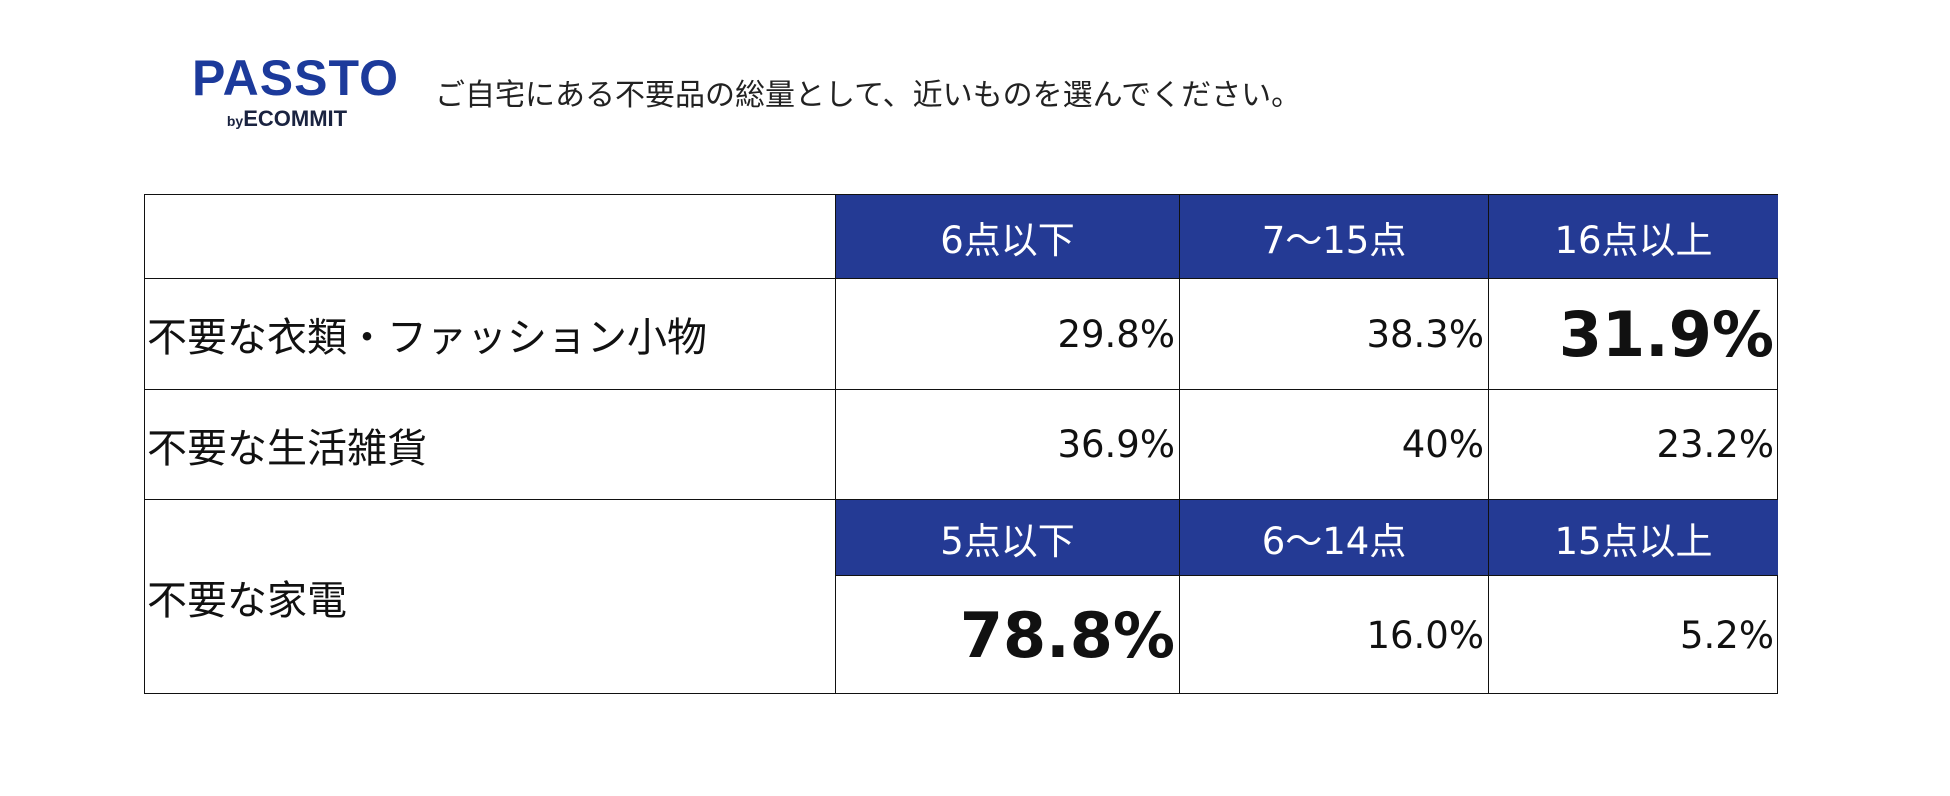 This screenshot has height=796, width=1950. I want to click on logo: PASSTO byECOMMIT, so click(295, 92).